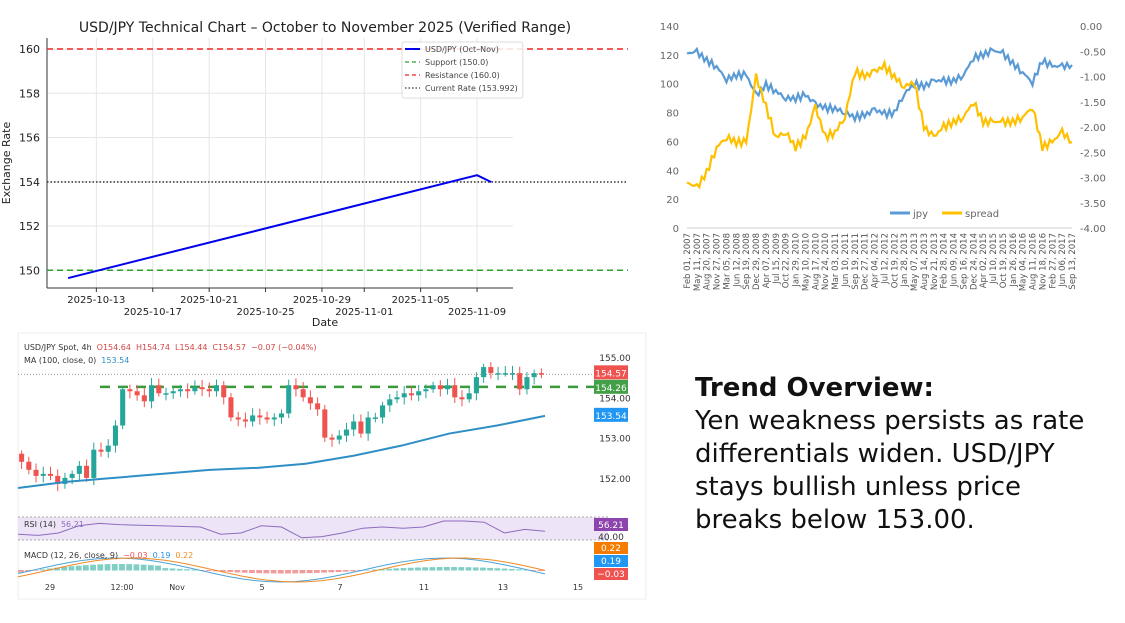 The image size is (1125, 623). What do you see at coordinates (905, 260) in the screenshot?
I see `x-tick-label: Jan 28, 2013` at bounding box center [905, 260].